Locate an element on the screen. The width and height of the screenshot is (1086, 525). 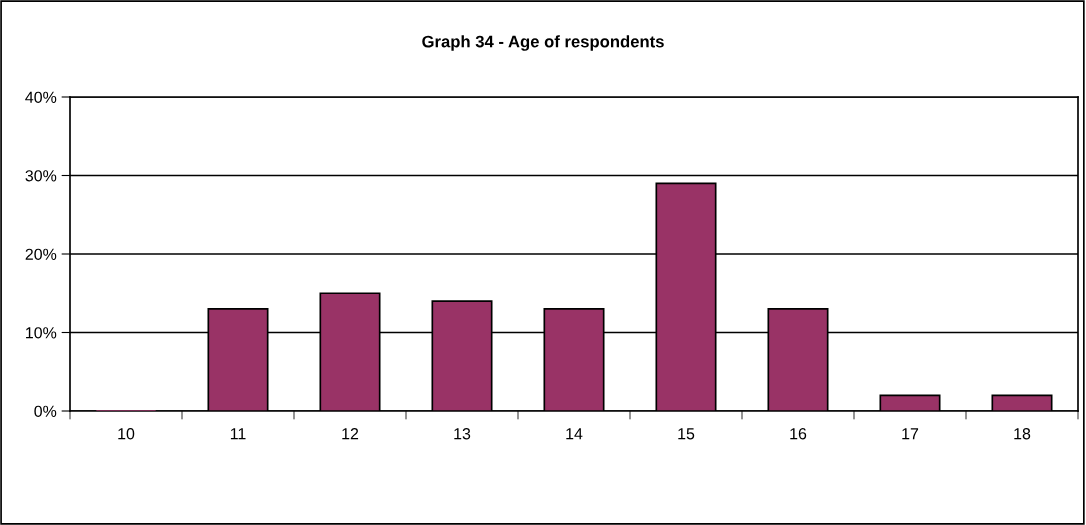
y-tick-label: 20% is located at coordinates (41, 254).